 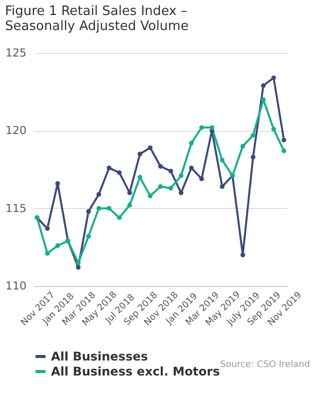 I want to click on chart-title: Figure 1 Retail Sales Index – Seasonally Adjusted Volume, so click(x=97, y=19).